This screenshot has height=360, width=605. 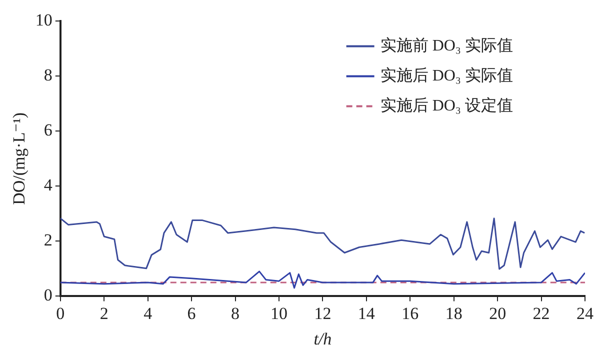 What do you see at coordinates (48, 295) in the screenshot?
I see `y-tick-label: 0` at bounding box center [48, 295].